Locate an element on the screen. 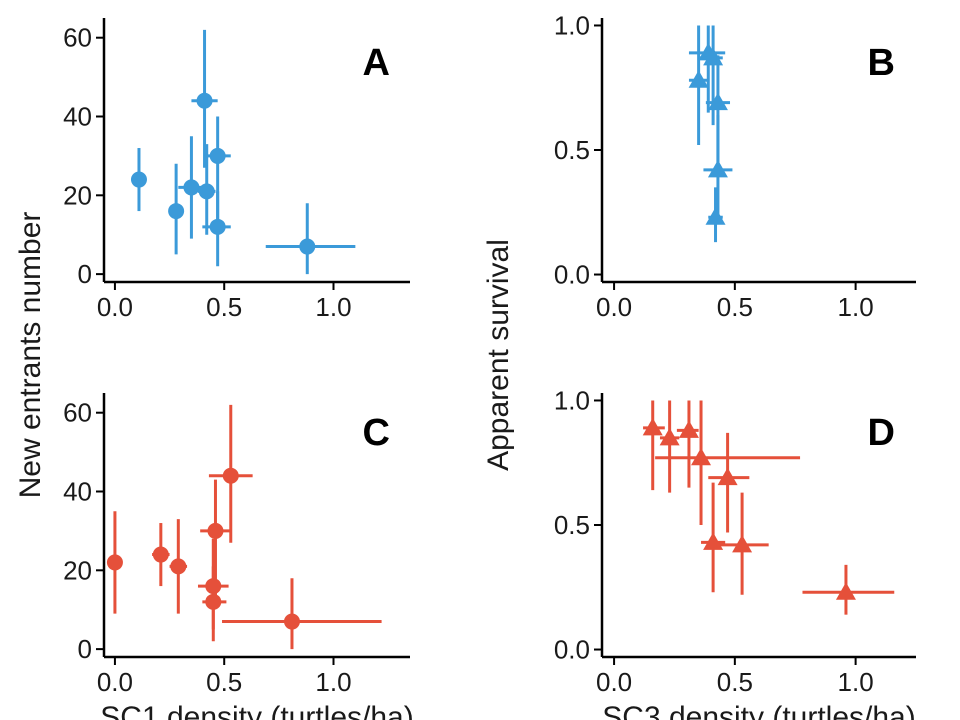 This screenshot has height=720, width=960. panel-letter: A is located at coordinates (376, 63).